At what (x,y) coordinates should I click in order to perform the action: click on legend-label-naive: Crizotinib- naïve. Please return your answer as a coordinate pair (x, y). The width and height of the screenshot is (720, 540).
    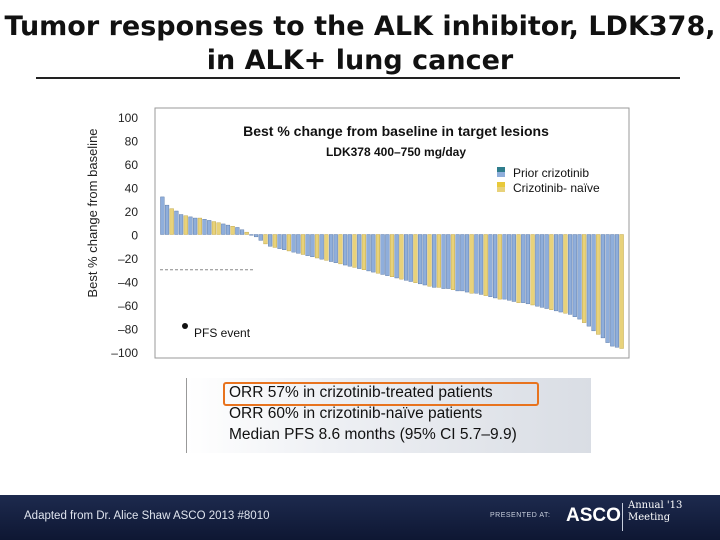
    Looking at the image, I should click on (556, 188).